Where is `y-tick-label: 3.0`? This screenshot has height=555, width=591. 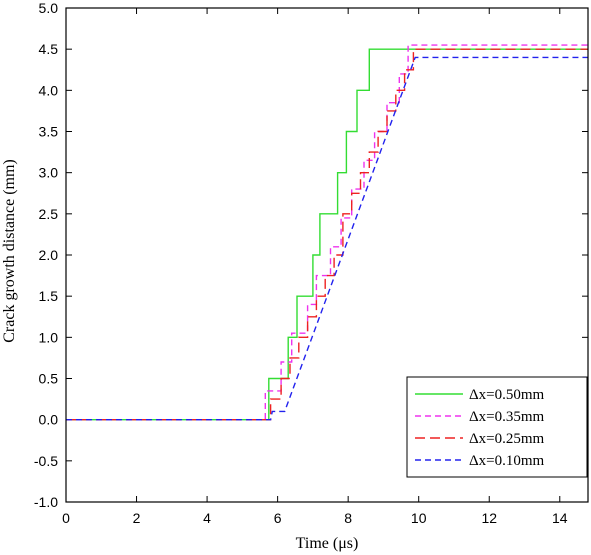 y-tick-label: 3.0 is located at coordinates (49, 173).